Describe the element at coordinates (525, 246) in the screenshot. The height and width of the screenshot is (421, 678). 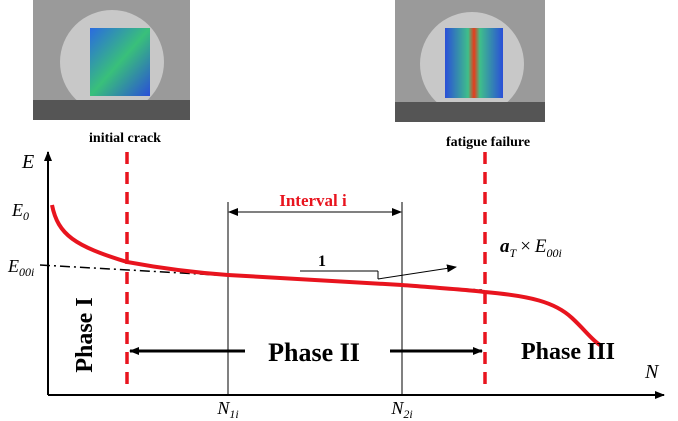
I see `rate-op: ×` at that location.